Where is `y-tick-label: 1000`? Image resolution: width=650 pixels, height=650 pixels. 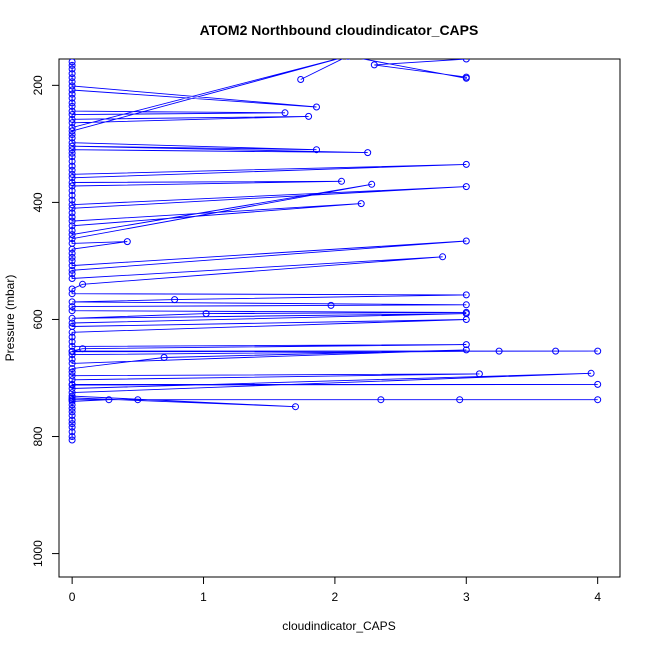
y-tick-label: 1000 is located at coordinates (38, 553).